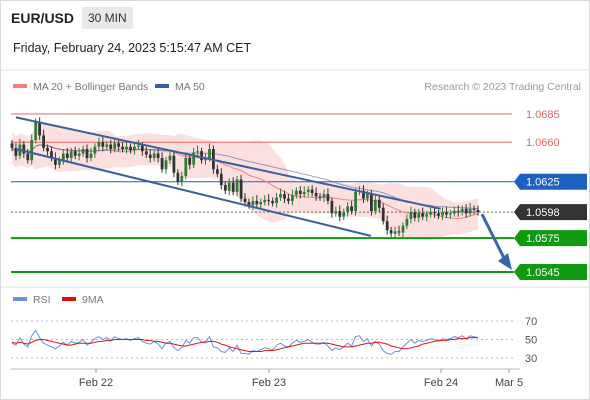  Describe the element at coordinates (531, 359) in the screenshot. I see `rsi-level-label: 30` at that location.